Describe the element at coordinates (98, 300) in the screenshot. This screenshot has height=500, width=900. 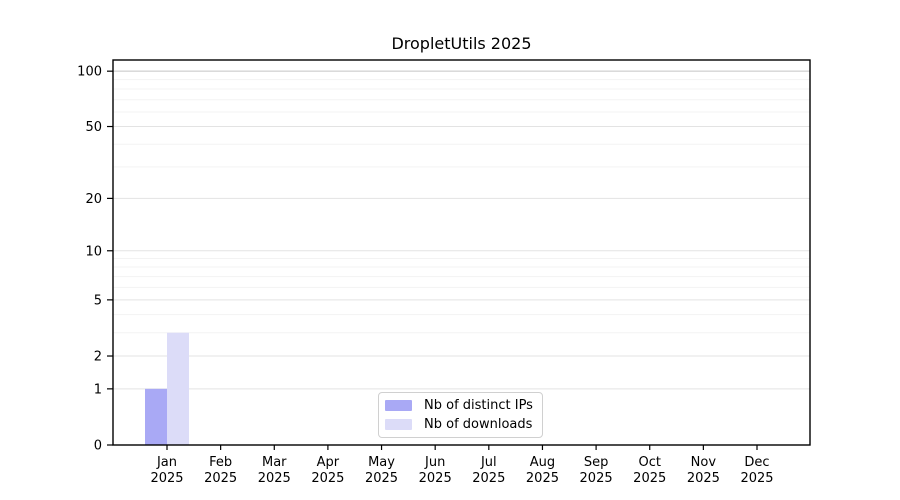
I see `y-tick-label-5: 5` at that location.